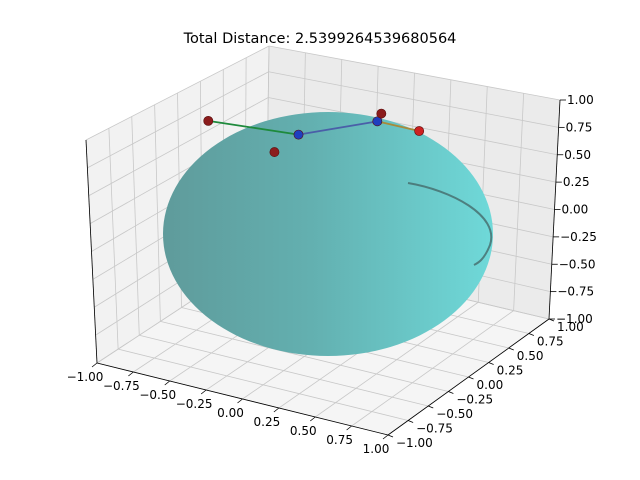 Image resolution: width=640 pixels, height=480 pixels. What do you see at coordinates (570, 327) in the screenshot?
I see `y-tick-label: 1.00` at bounding box center [570, 327].